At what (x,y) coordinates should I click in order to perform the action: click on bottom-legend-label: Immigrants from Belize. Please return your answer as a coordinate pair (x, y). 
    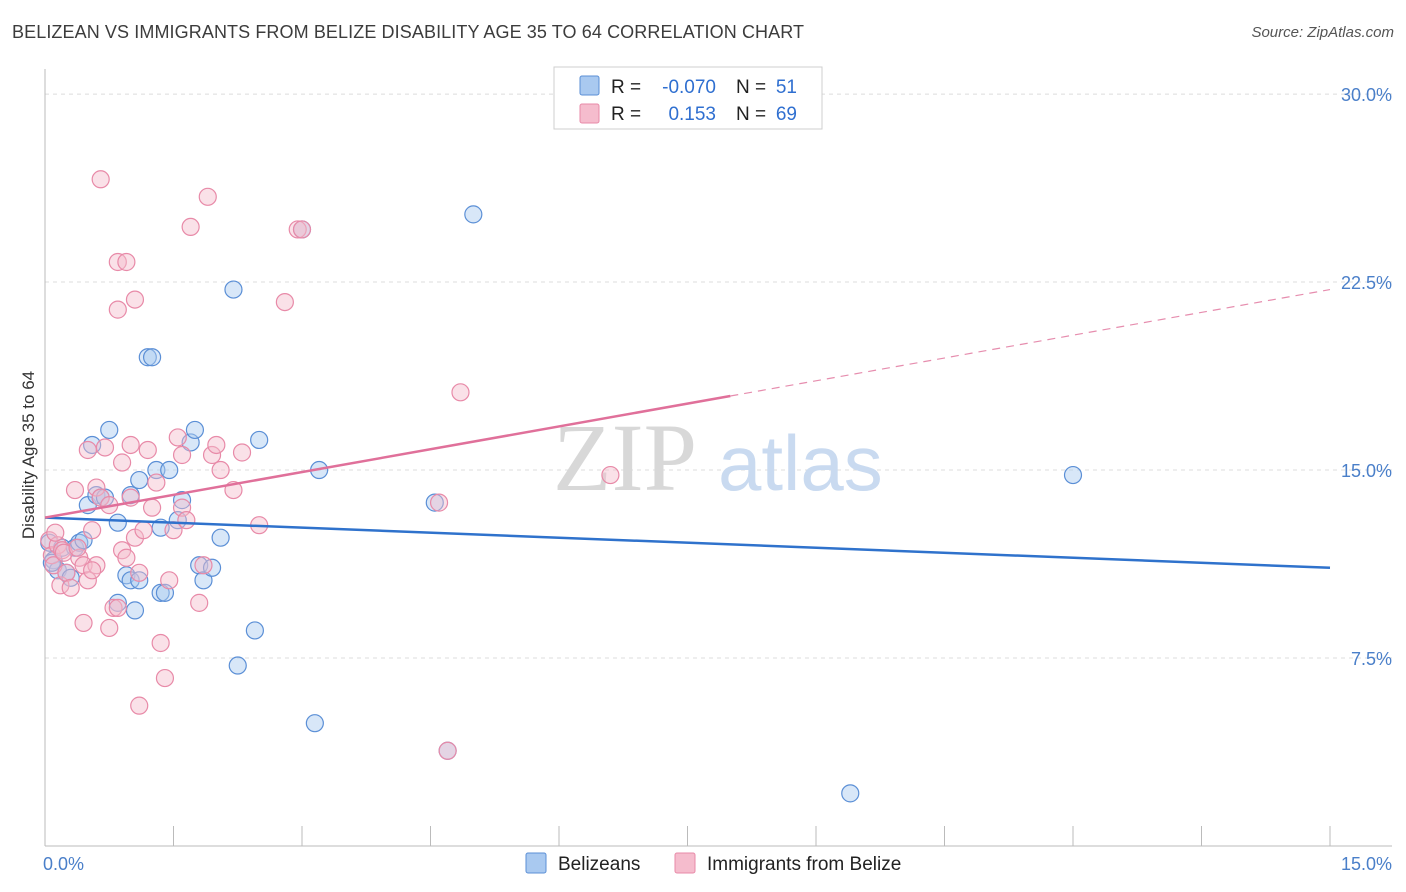
    Looking at the image, I should click on (804, 864).